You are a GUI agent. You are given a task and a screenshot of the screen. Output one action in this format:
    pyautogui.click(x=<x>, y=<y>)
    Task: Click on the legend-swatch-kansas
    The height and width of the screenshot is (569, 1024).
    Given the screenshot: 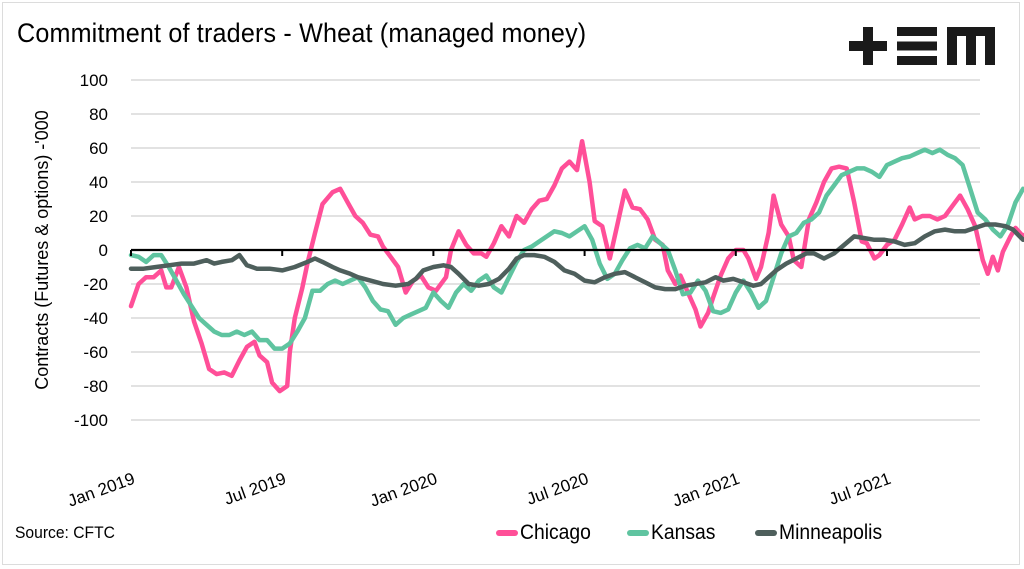 What is the action you would take?
    pyautogui.click(x=638, y=533)
    